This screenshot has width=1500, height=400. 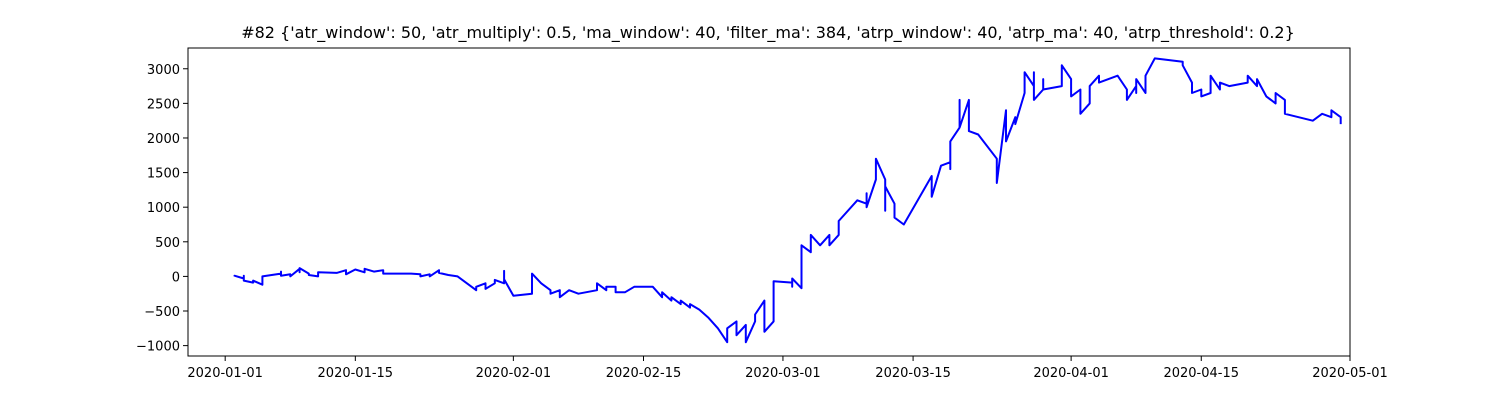 I want to click on y-tick-label: 1000, so click(x=163, y=208).